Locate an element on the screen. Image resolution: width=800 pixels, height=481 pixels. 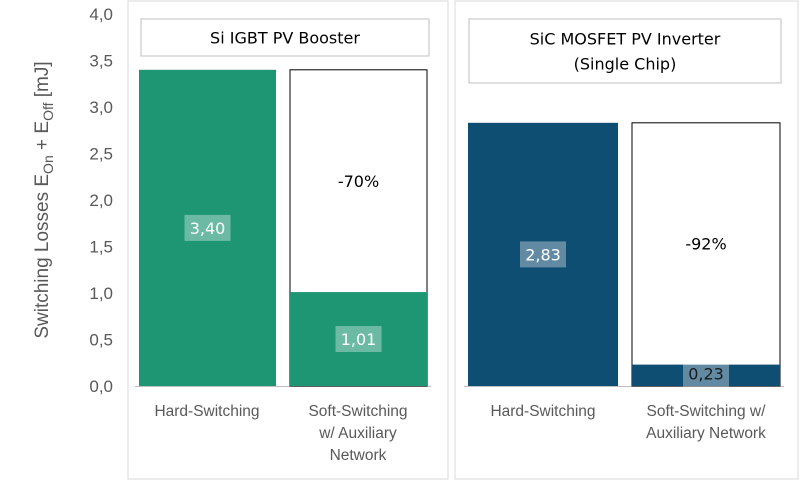
category-label-line: Auxiliary Network is located at coordinates (706, 433).